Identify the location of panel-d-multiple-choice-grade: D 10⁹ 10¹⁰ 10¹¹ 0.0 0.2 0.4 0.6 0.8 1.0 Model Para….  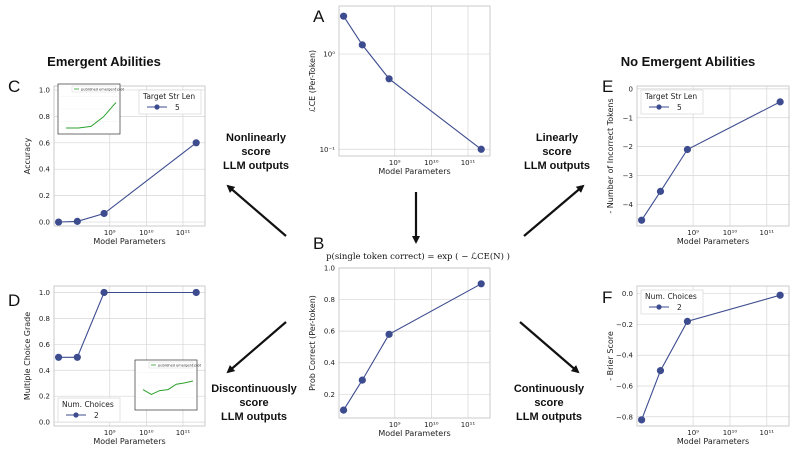
(107, 365).